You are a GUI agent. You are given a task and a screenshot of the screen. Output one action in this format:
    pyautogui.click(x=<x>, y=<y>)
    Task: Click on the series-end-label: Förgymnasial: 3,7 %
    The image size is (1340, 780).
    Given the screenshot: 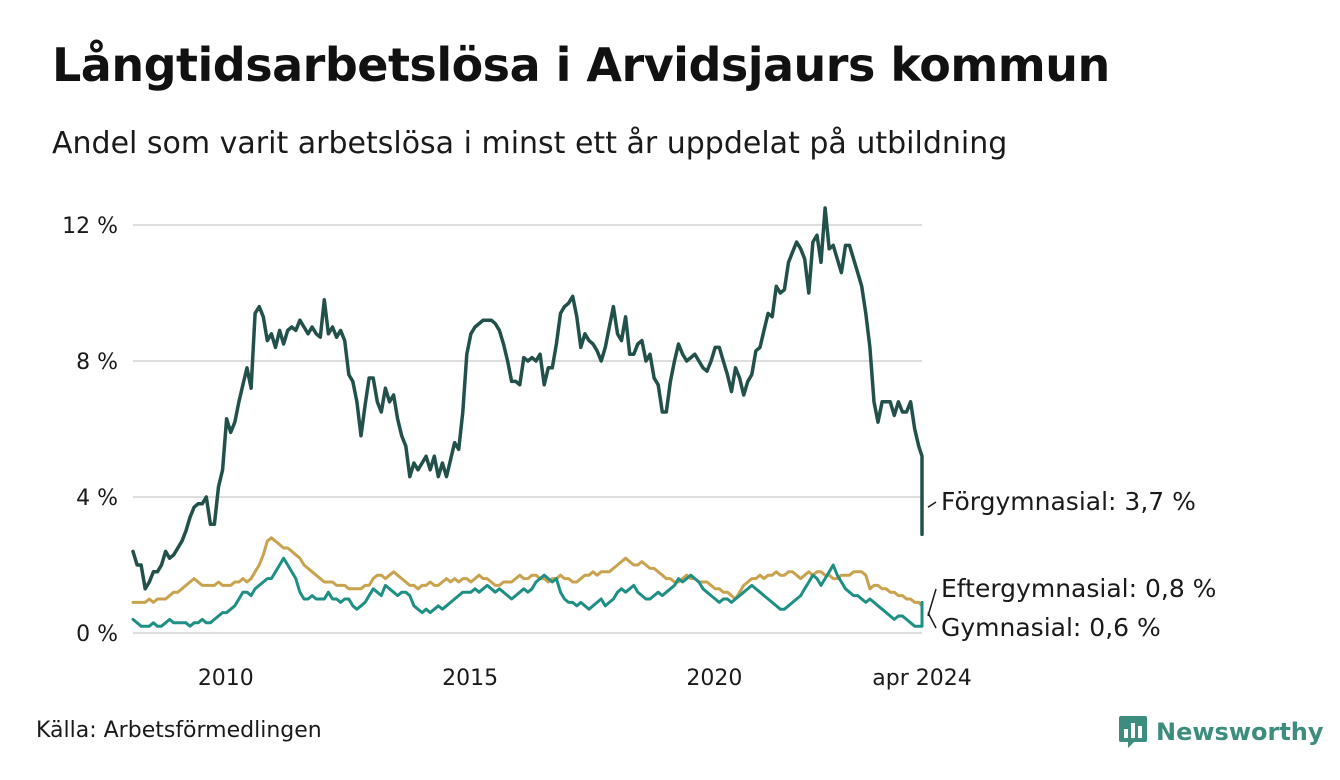 What is the action you would take?
    pyautogui.click(x=1068, y=501)
    